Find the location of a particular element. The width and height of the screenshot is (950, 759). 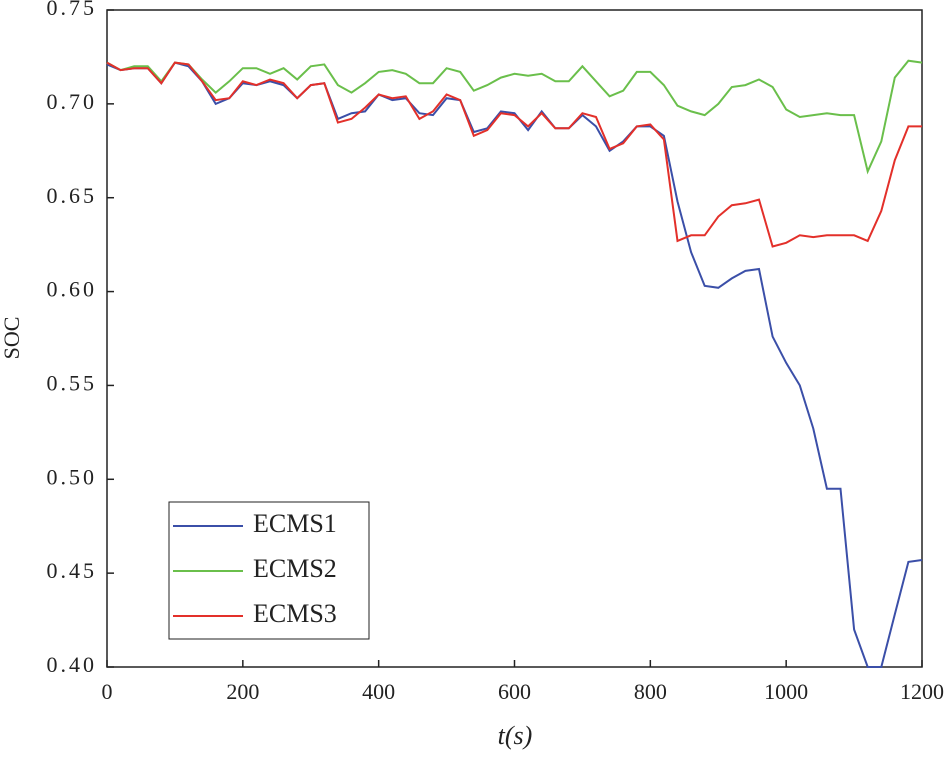

x-tick-label: 1200 is located at coordinates (922, 691).